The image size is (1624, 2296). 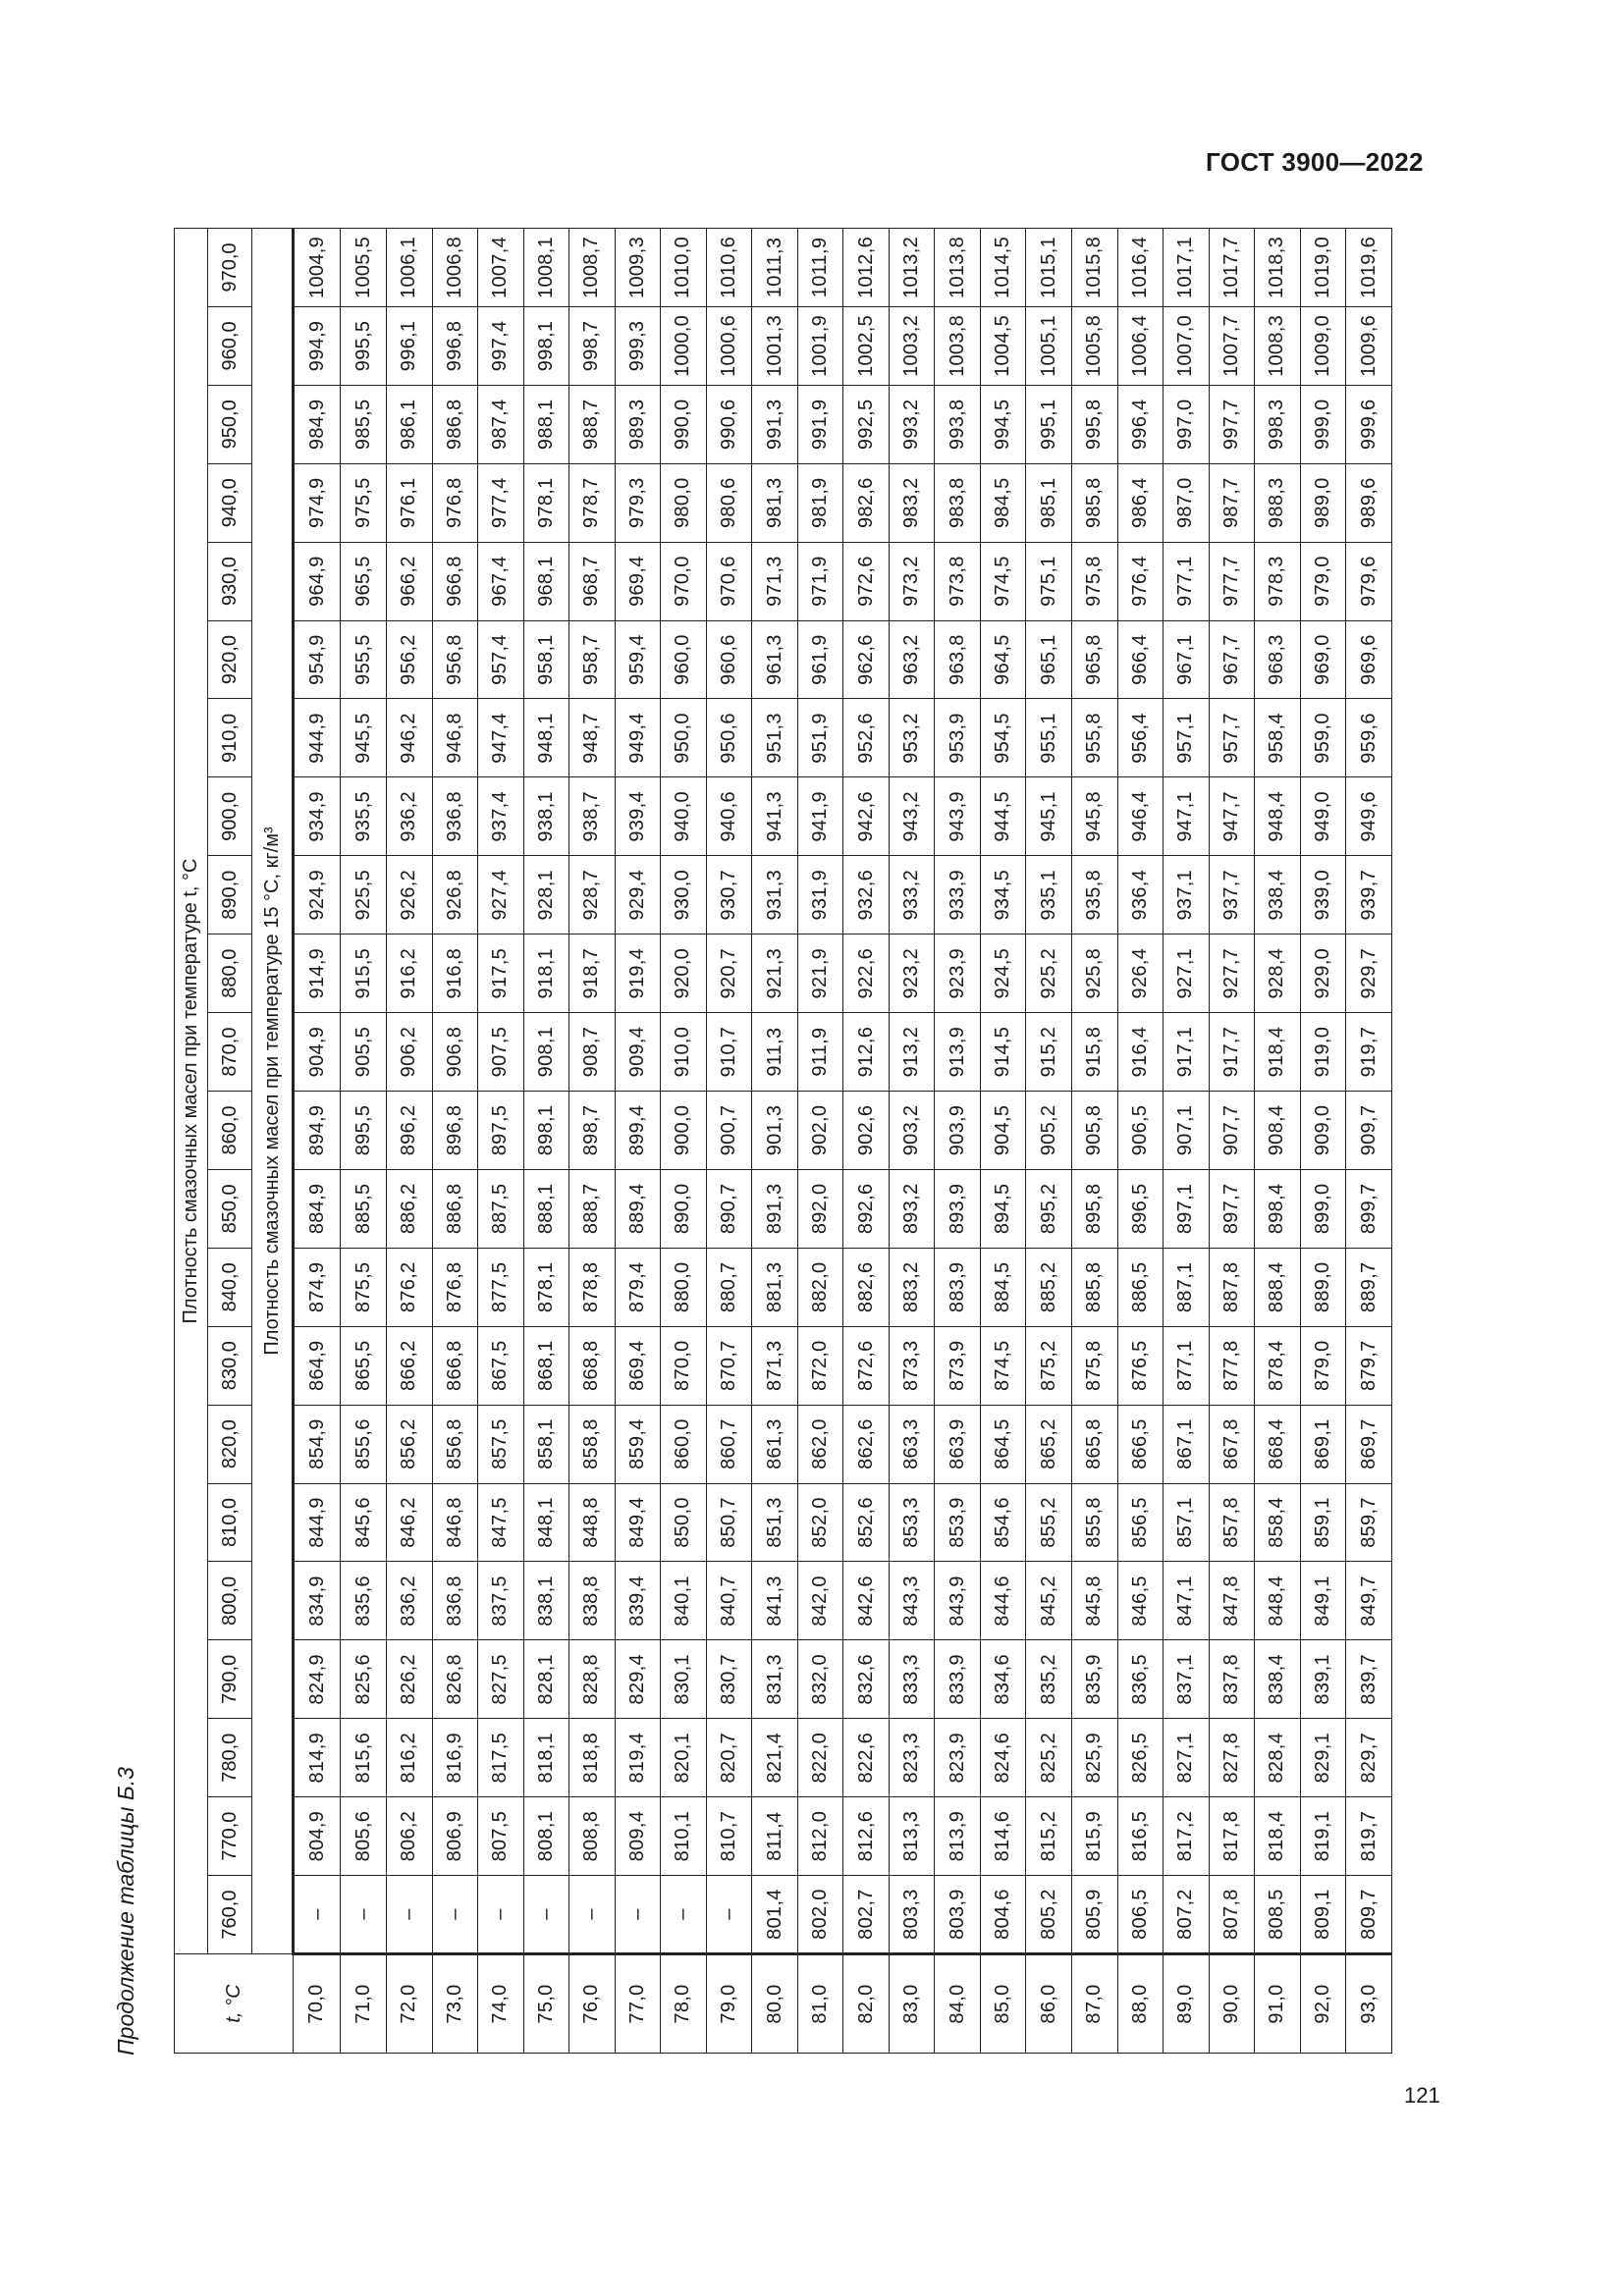 I want to click on density-cell: 927,1, so click(x=1186, y=974).